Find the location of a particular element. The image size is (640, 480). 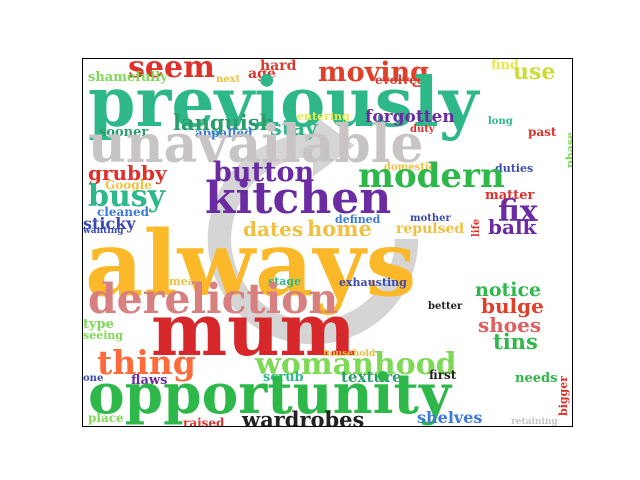

word-phase: phase is located at coordinates (568, 149).